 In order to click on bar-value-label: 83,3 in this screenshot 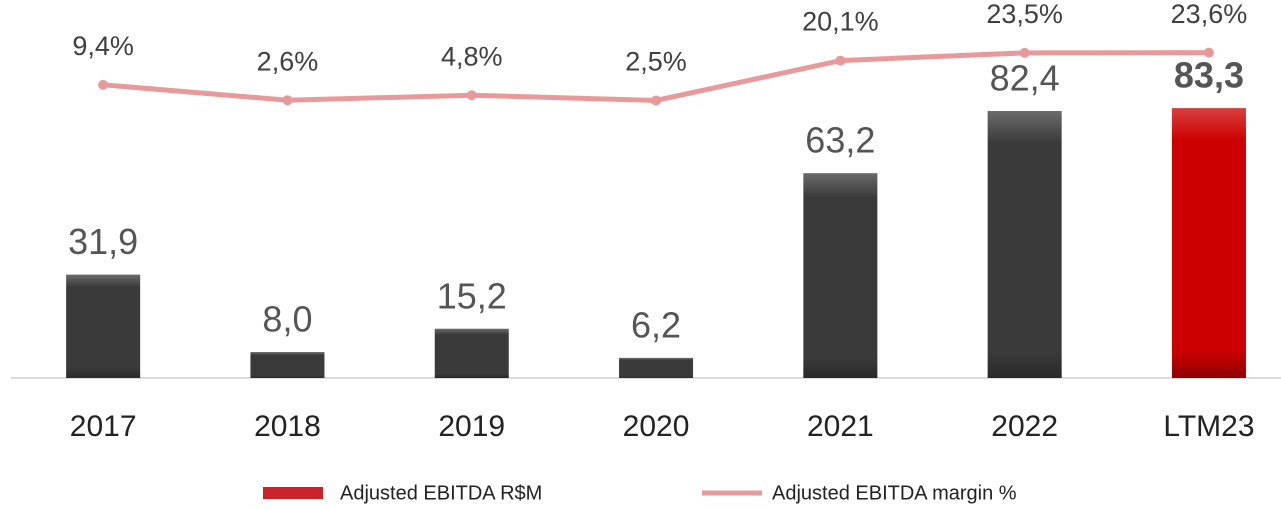, I will do `click(1209, 75)`.